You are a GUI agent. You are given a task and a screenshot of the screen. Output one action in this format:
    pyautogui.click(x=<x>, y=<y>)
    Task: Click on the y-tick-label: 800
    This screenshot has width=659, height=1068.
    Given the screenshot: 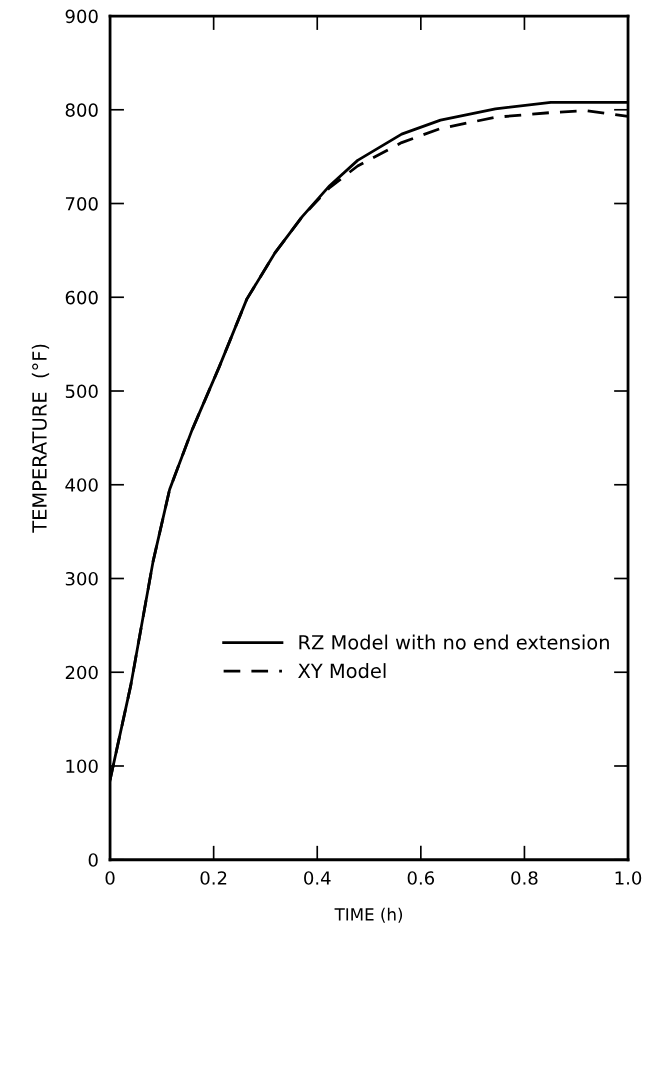 What is the action you would take?
    pyautogui.click(x=81, y=110)
    